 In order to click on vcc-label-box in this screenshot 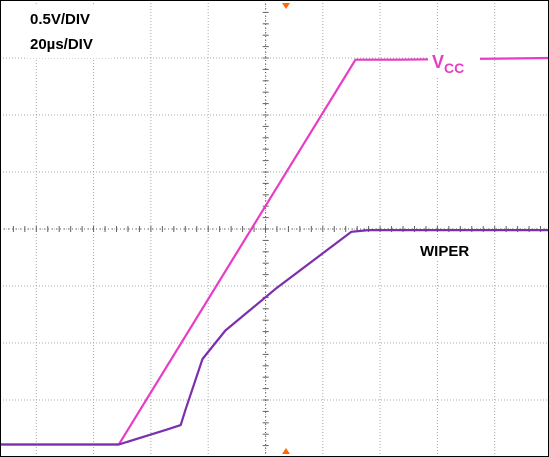, I will do `click(454, 63)`.